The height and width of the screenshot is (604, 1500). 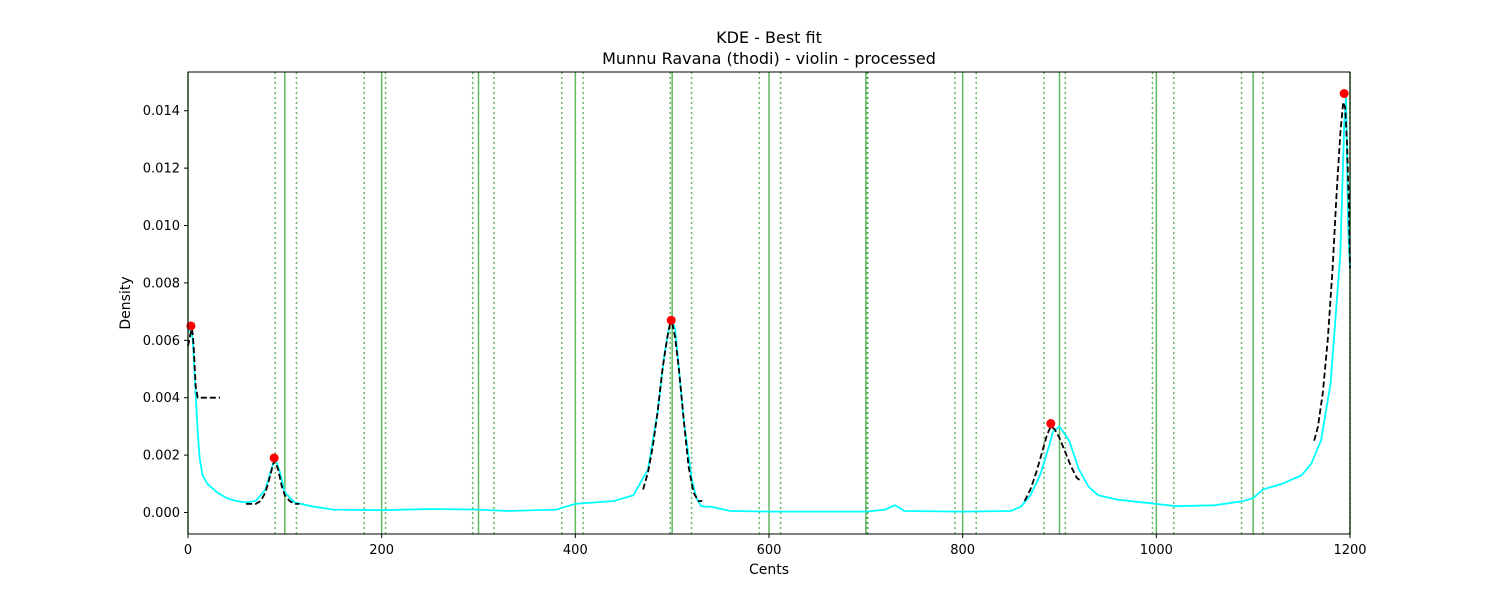 I want to click on x-tick-label: 1200, so click(x=1349, y=550).